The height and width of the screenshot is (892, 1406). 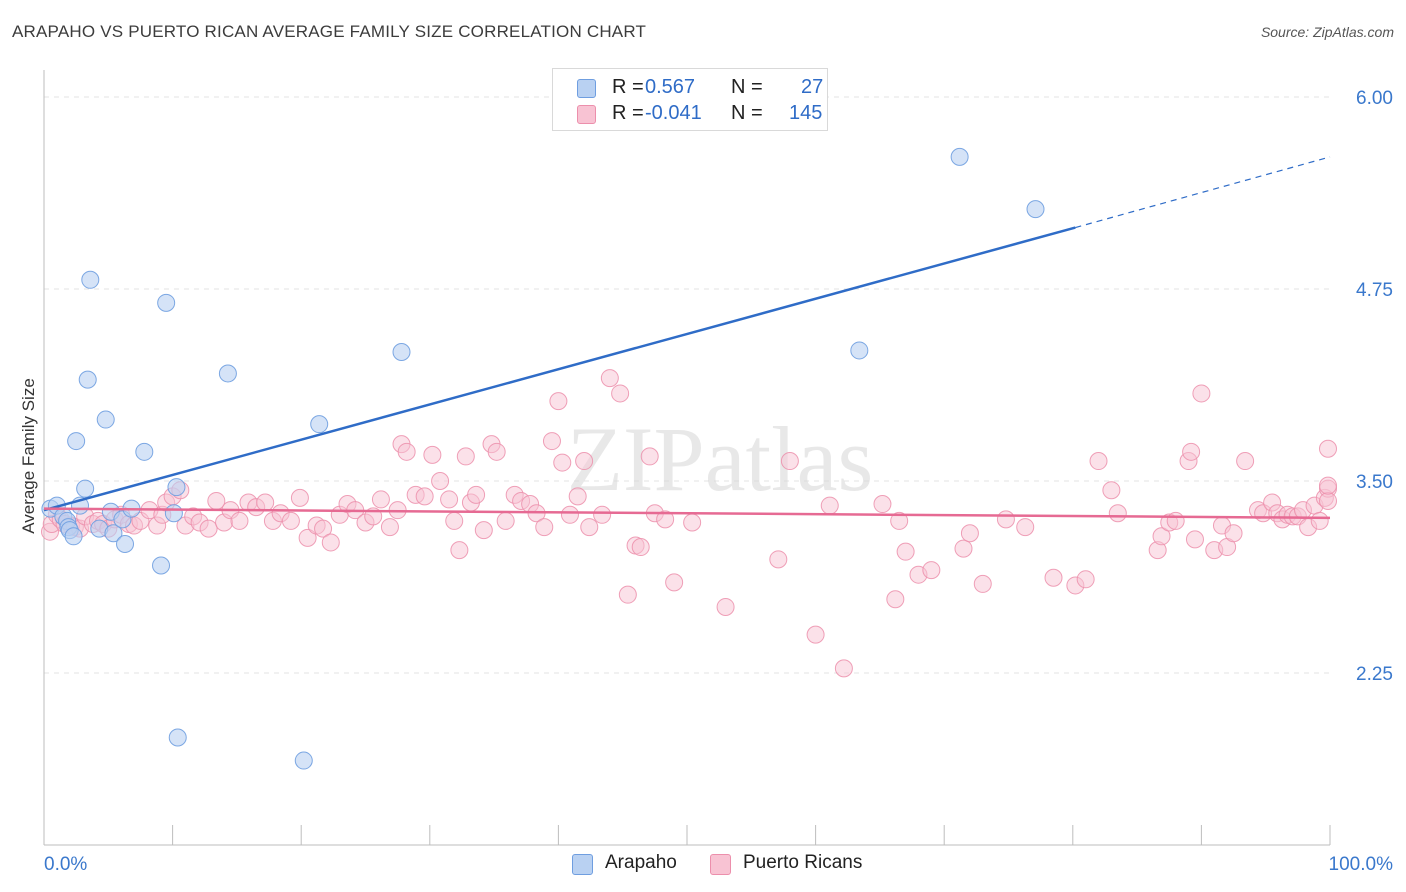 I want to click on r-value: -0.041, so click(x=673, y=113).